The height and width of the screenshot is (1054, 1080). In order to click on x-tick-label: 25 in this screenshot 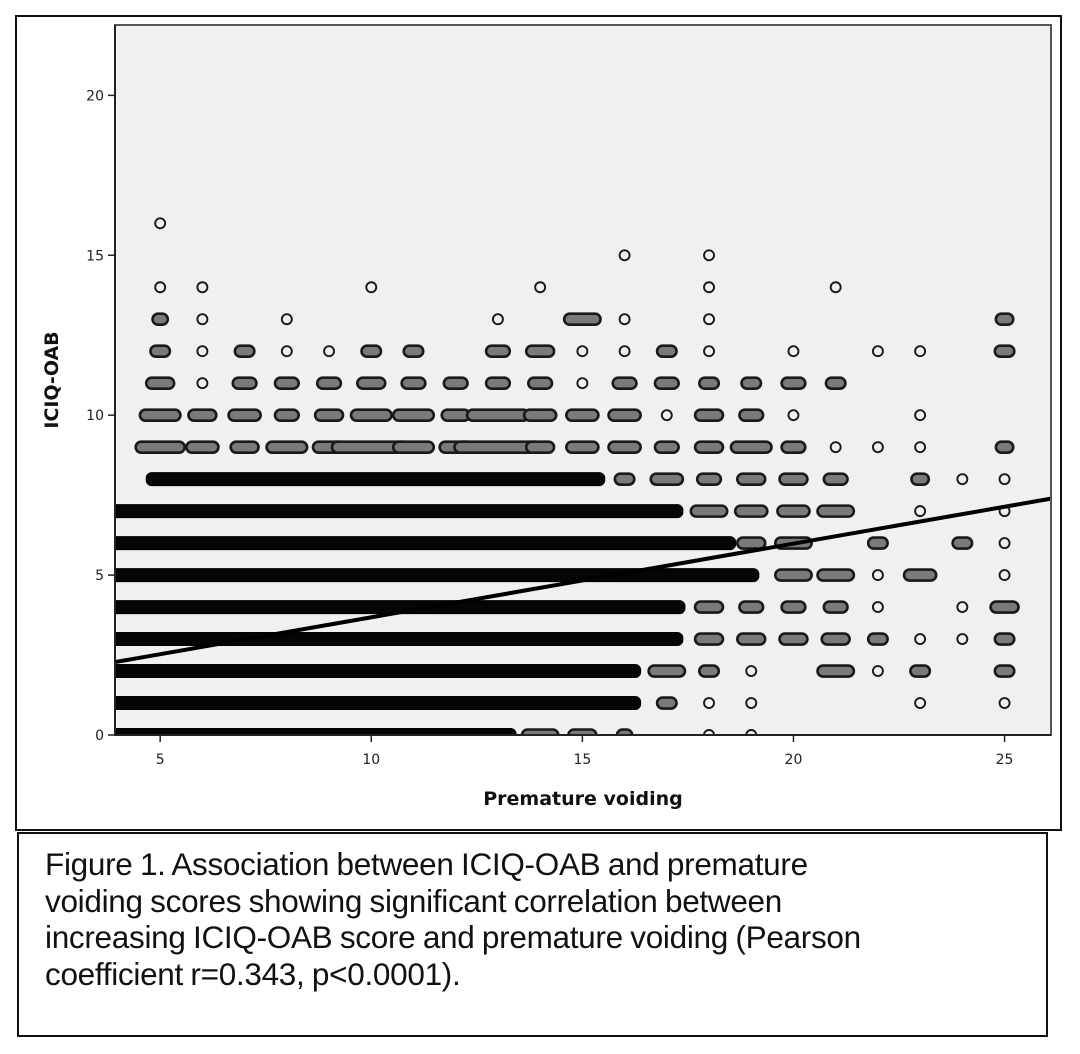, I will do `click(1005, 760)`.